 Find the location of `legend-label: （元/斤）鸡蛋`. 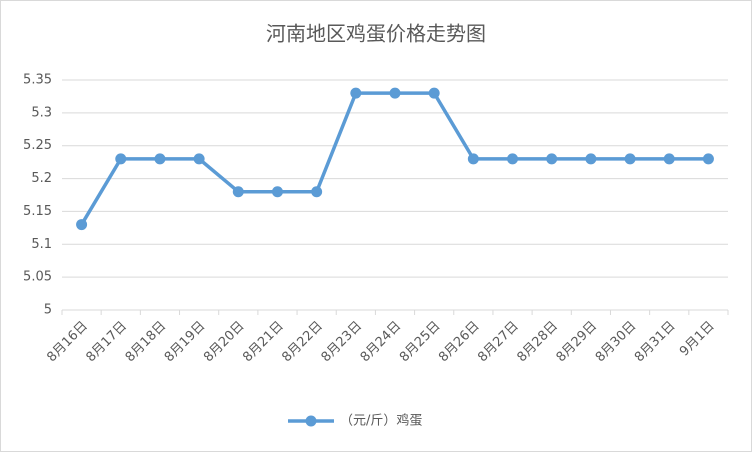

legend-label: （元/斤）鸡蛋 is located at coordinates (381, 421).